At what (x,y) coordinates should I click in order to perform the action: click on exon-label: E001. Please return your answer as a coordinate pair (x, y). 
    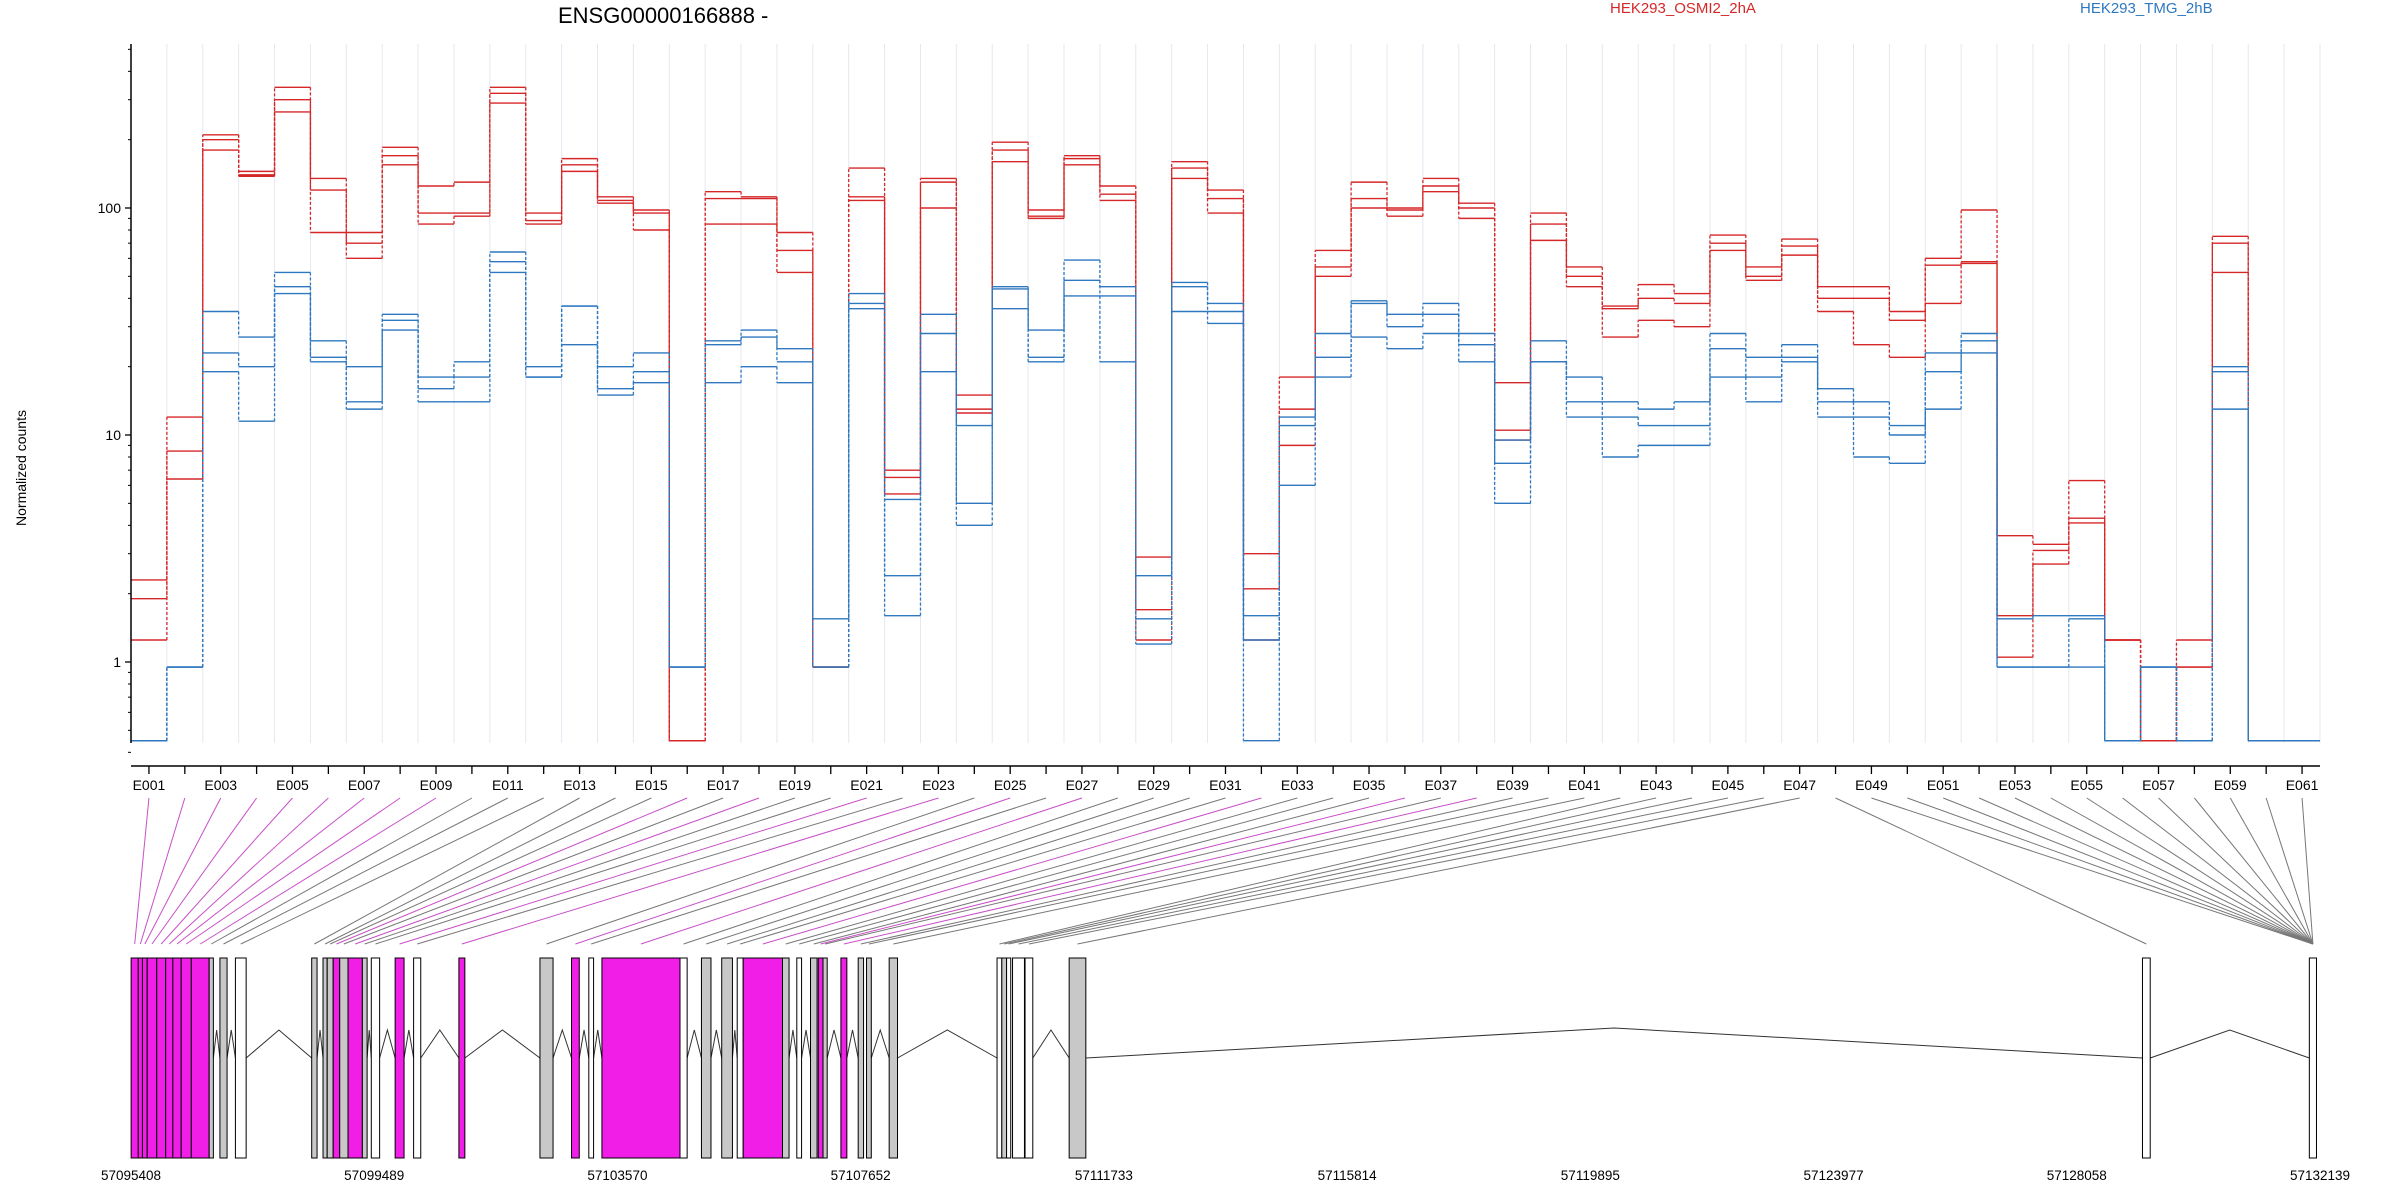
    Looking at the image, I should click on (149, 785).